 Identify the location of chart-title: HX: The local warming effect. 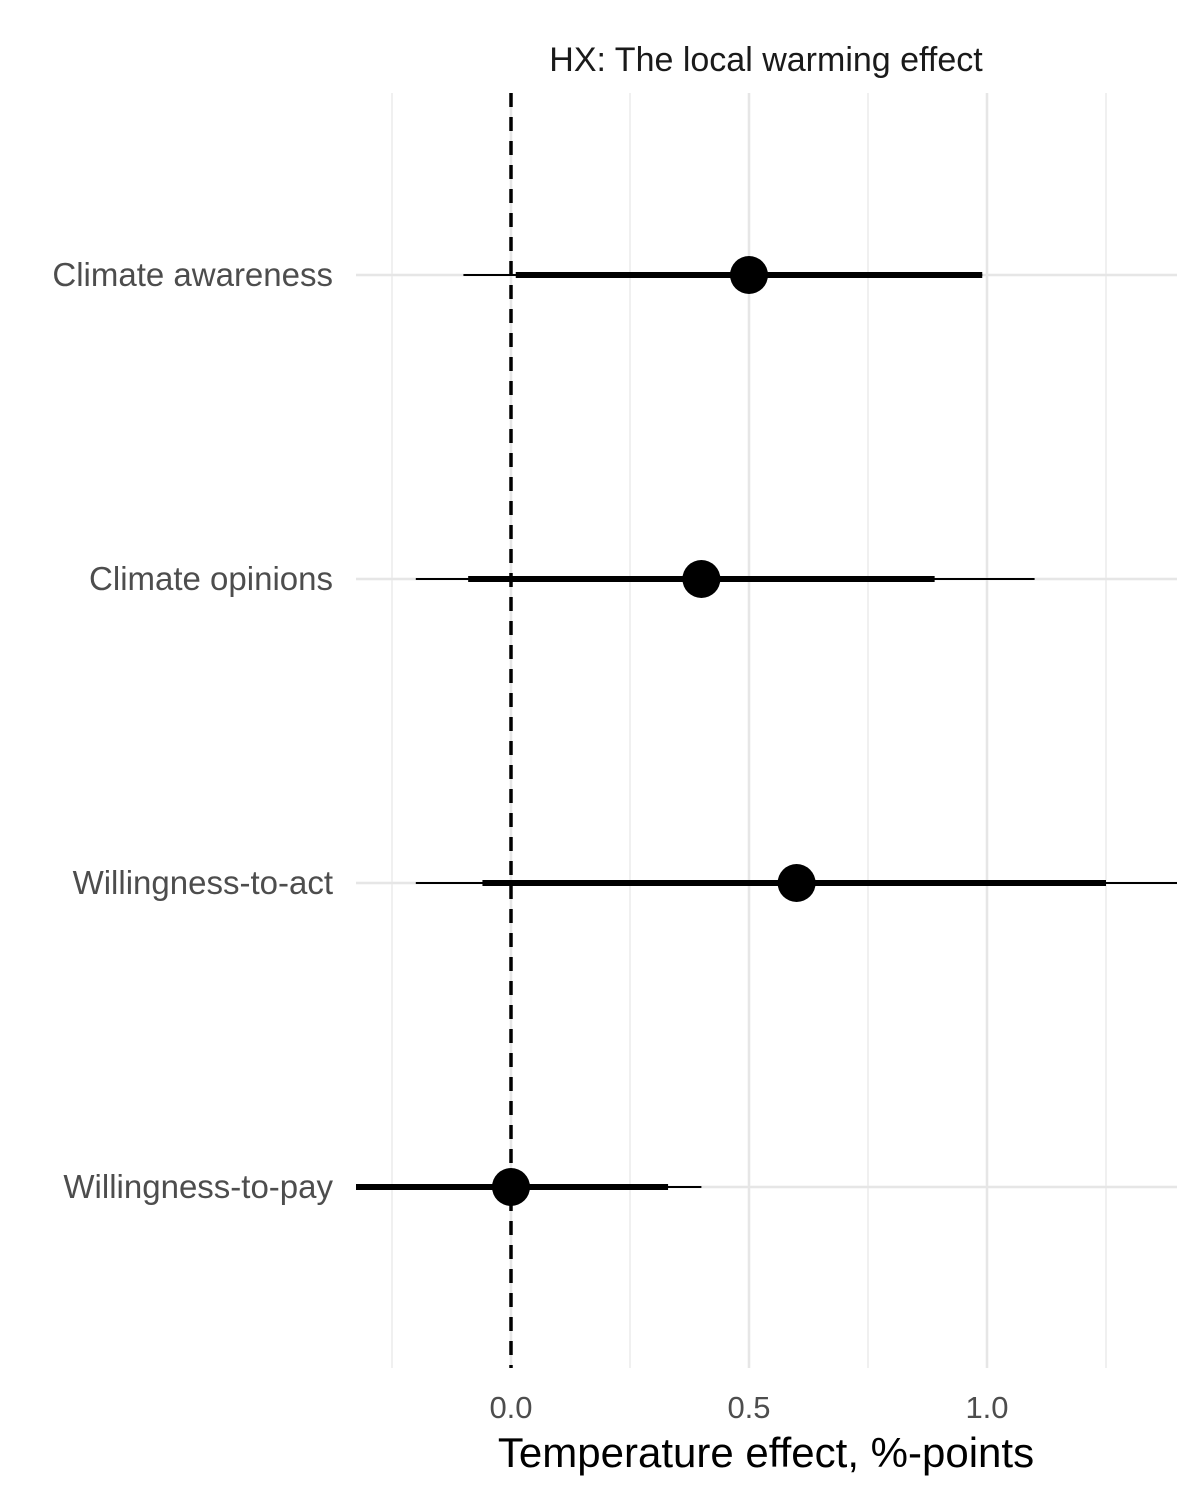
(766, 60).